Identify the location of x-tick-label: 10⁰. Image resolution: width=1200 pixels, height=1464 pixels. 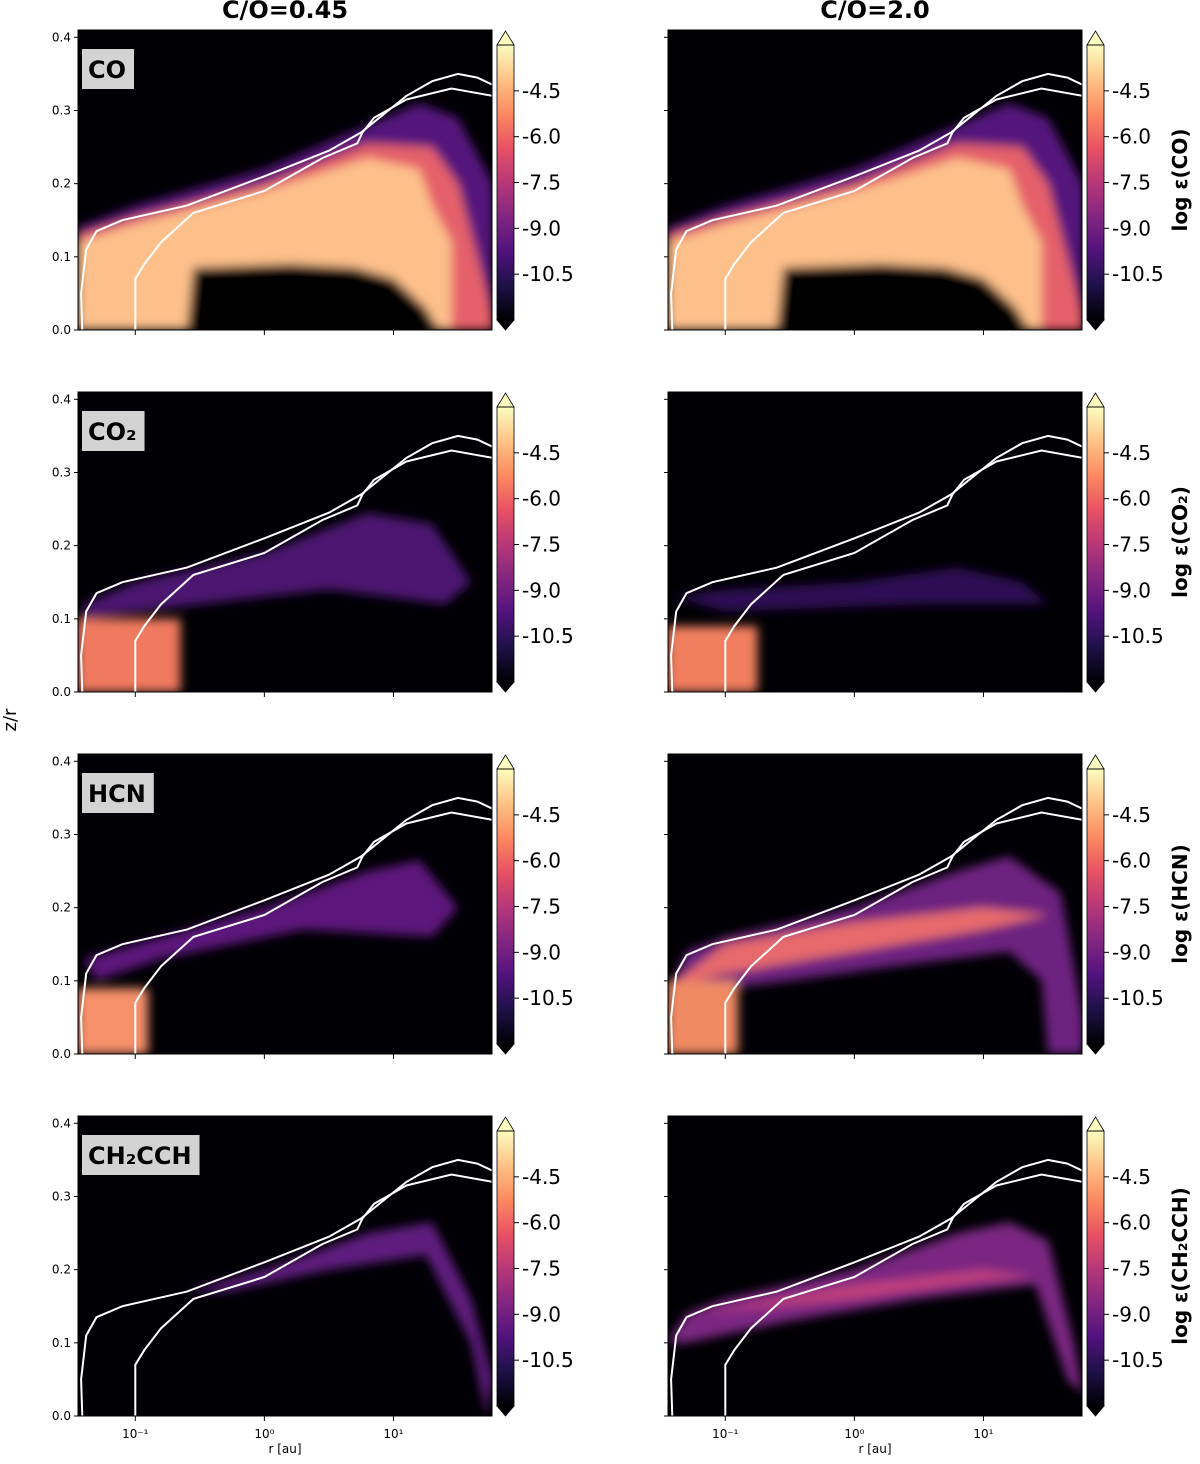
(854, 1434).